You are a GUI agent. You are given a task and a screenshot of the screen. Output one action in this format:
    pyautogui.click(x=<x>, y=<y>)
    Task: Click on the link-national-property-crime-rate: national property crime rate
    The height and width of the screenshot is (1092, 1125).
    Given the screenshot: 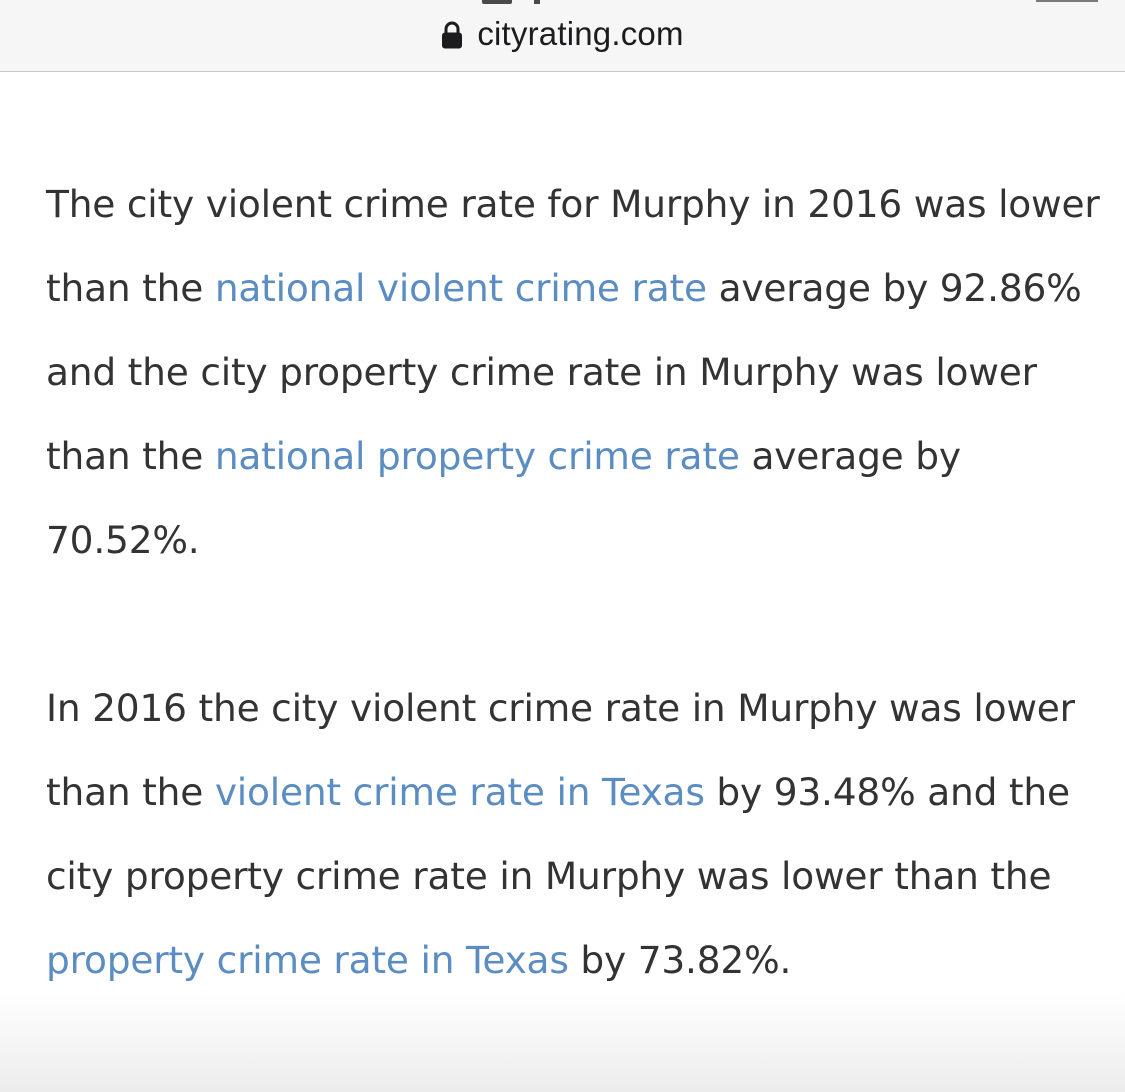 What is the action you would take?
    pyautogui.click(x=477, y=456)
    